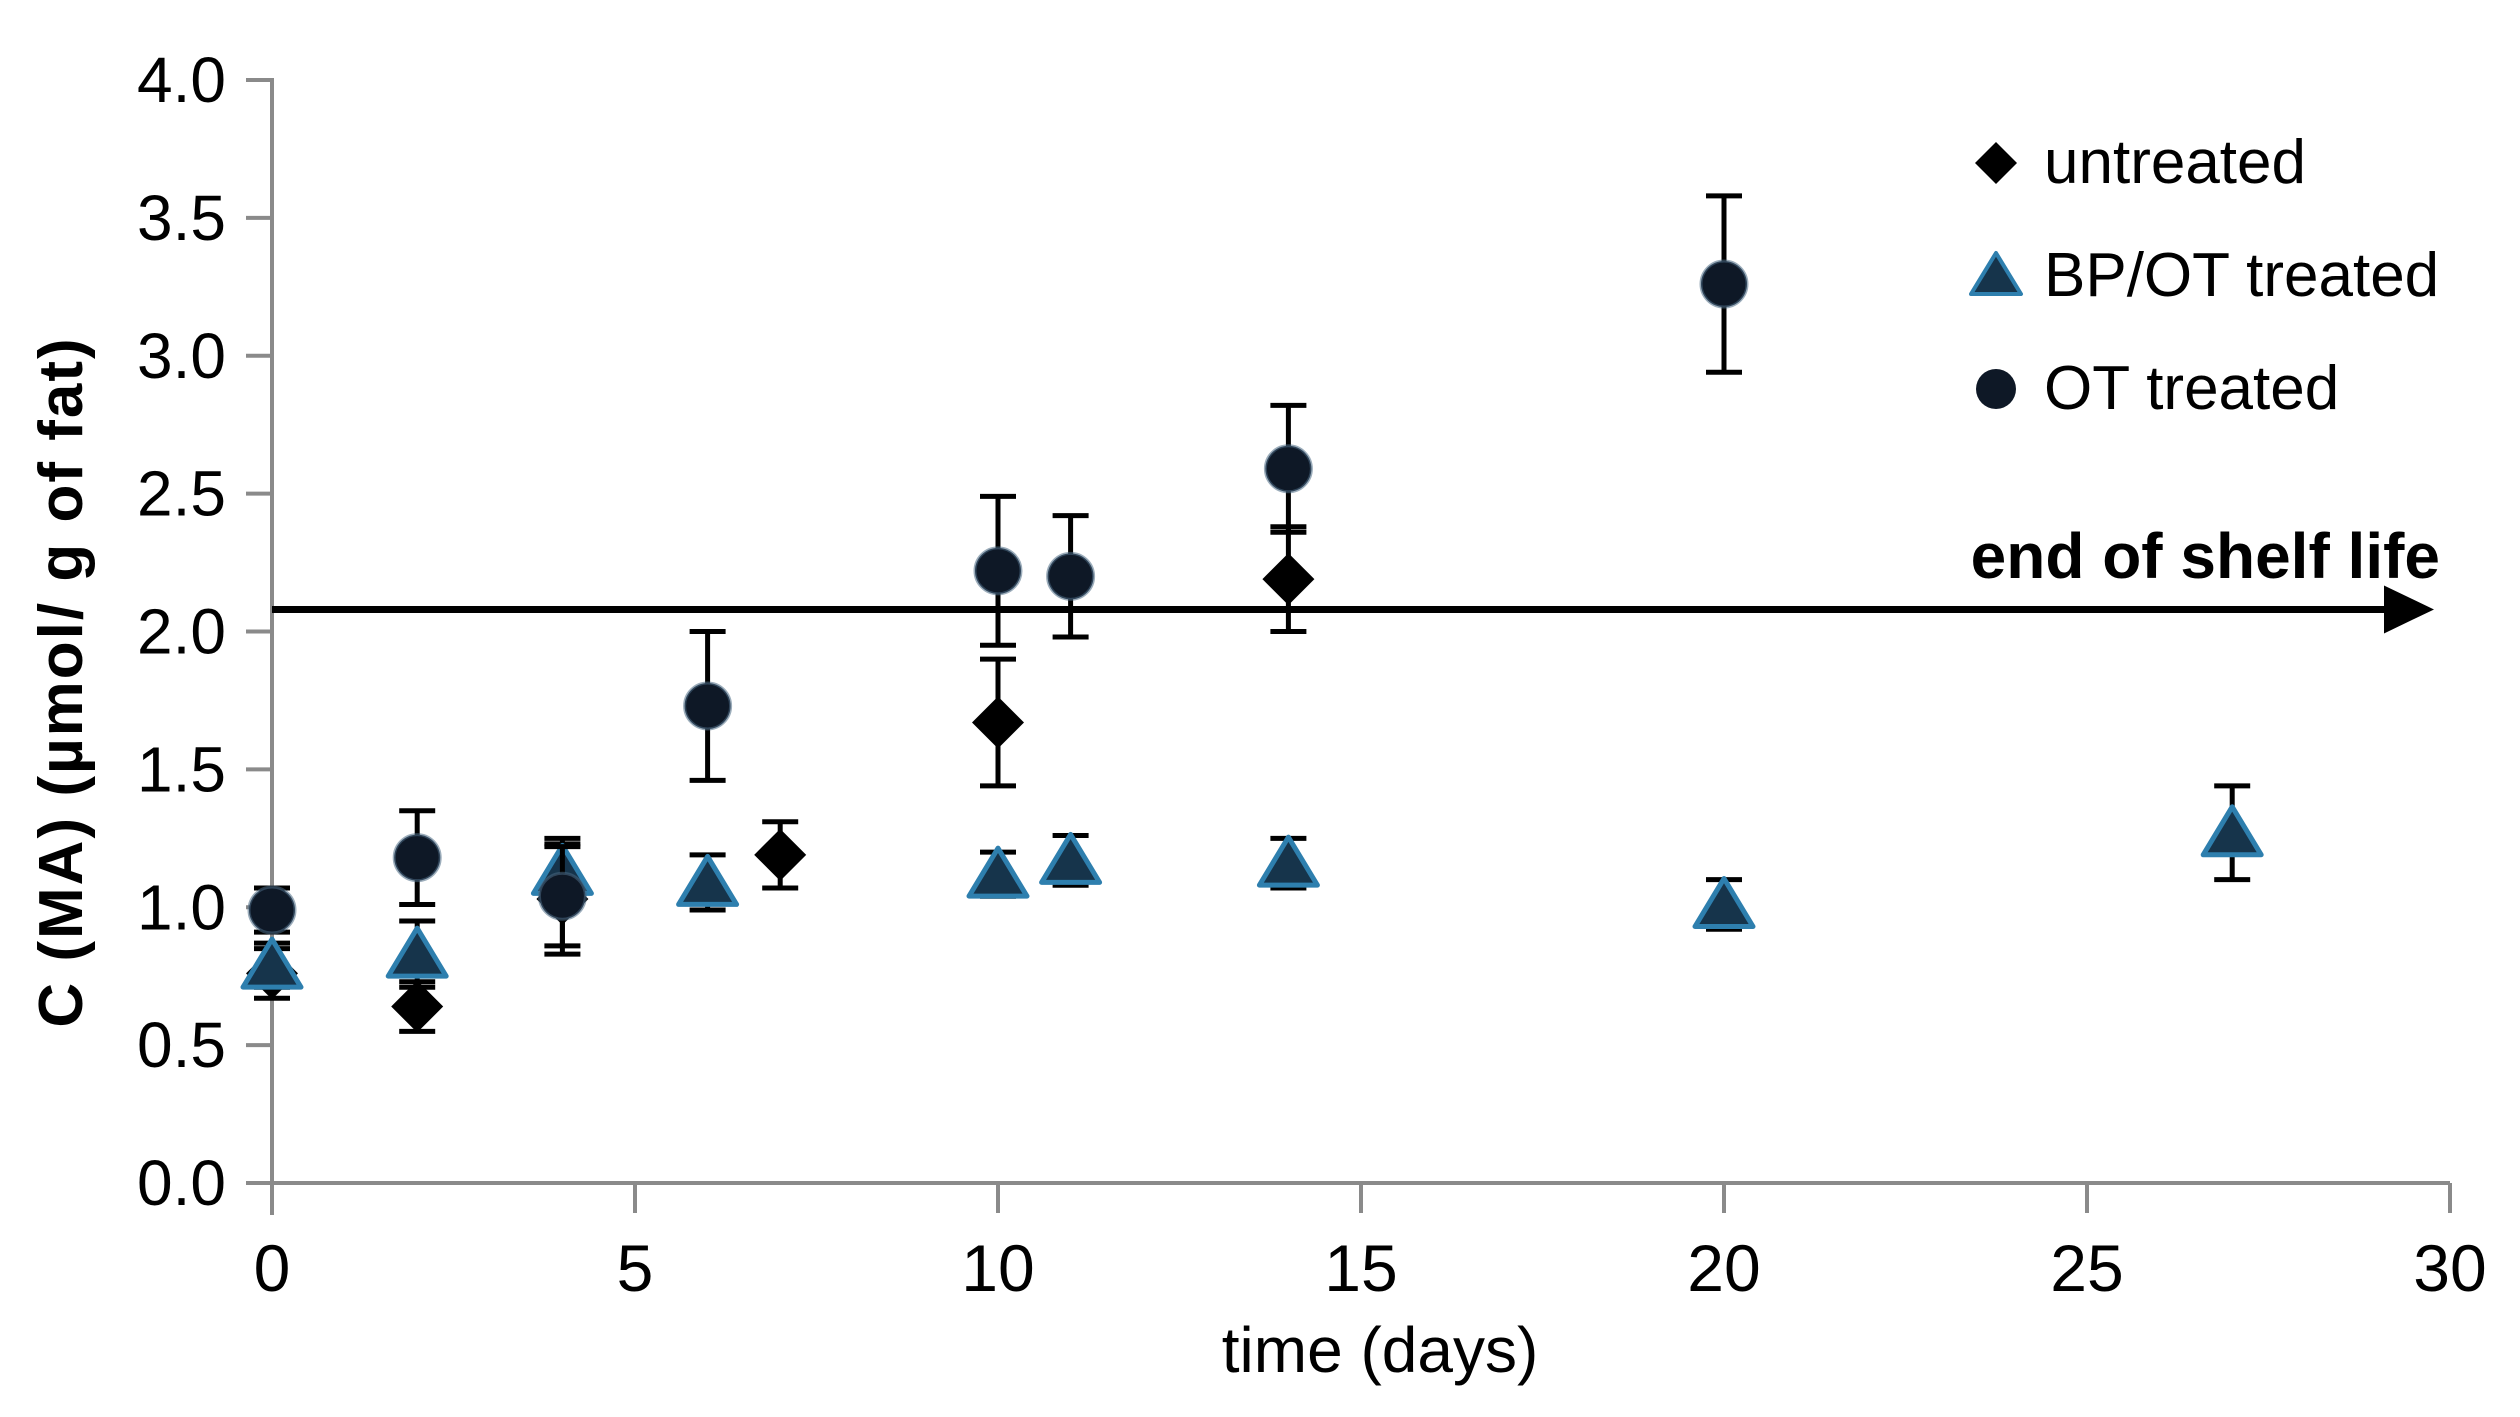  I want to click on legend-label: untreated, so click(2175, 162).